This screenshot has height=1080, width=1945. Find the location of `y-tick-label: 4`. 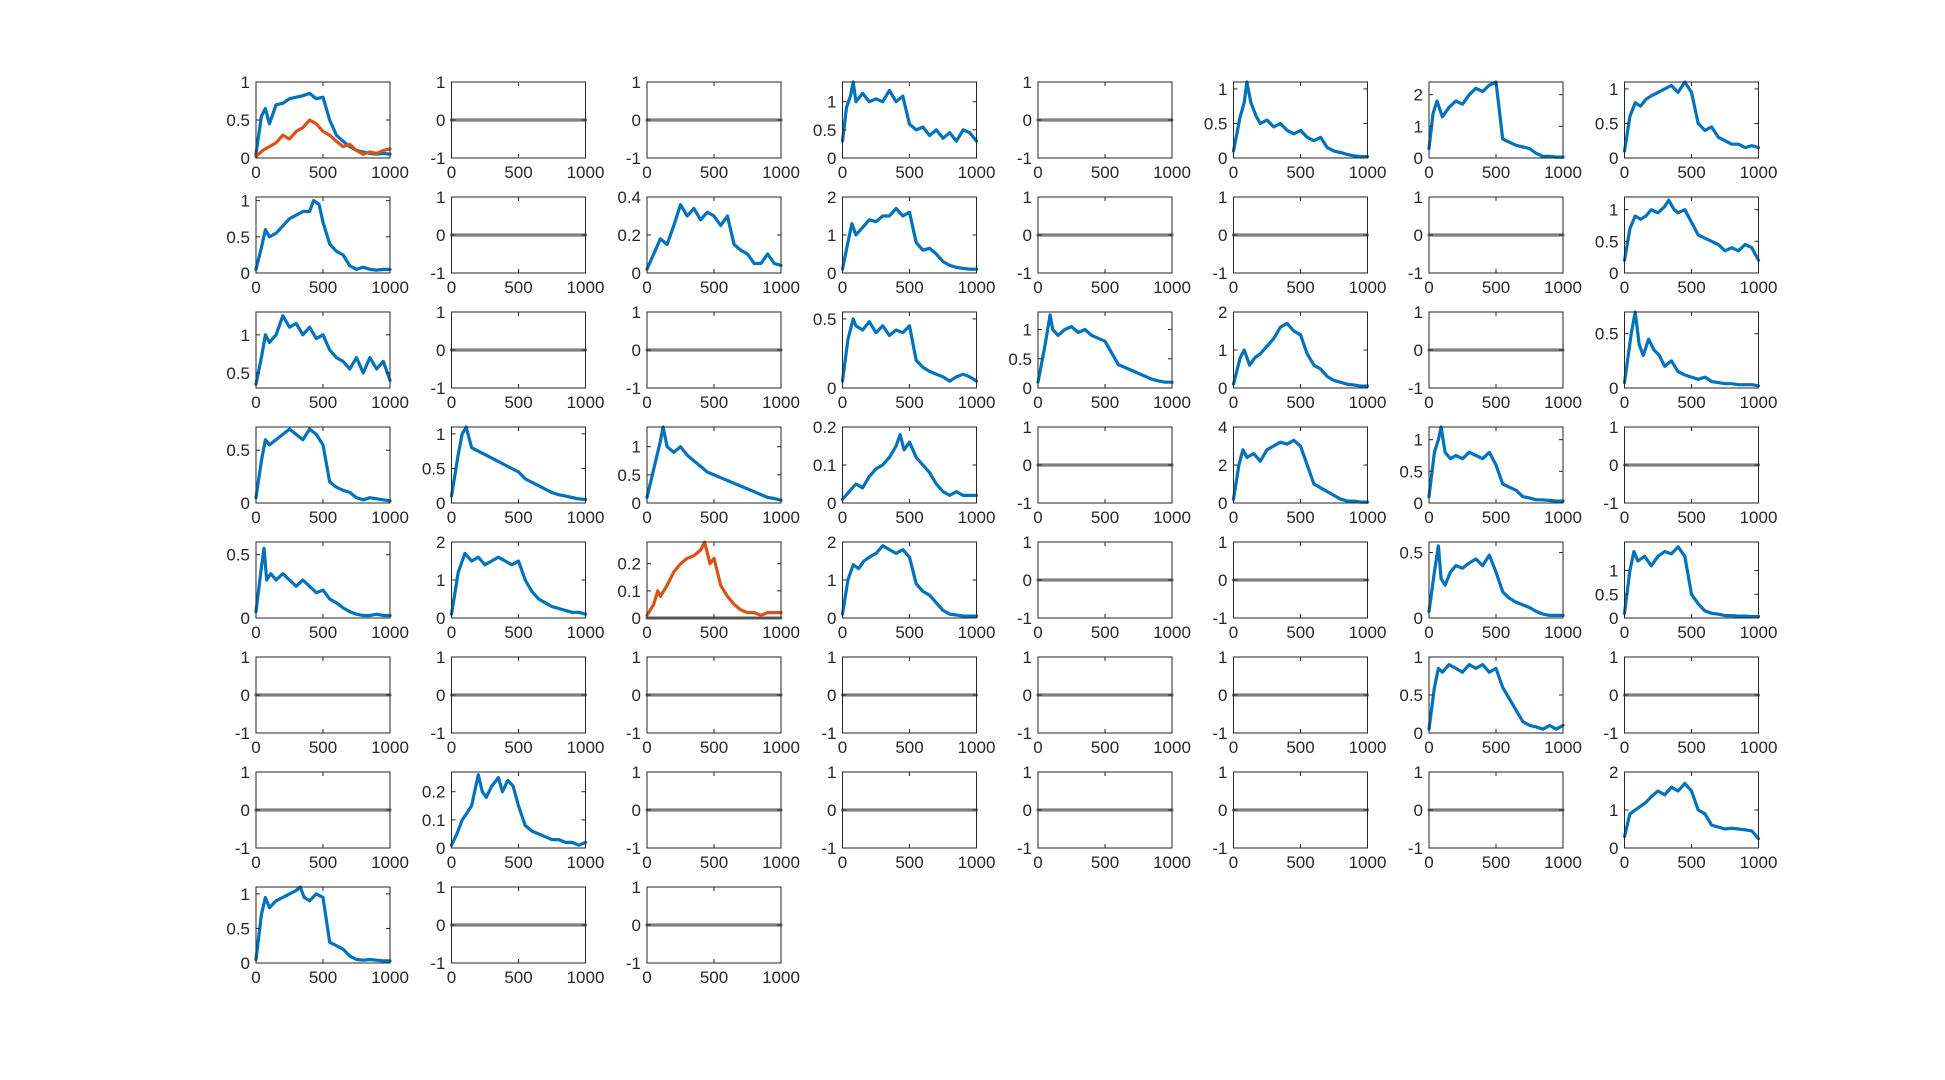

y-tick-label: 4 is located at coordinates (1222, 427).